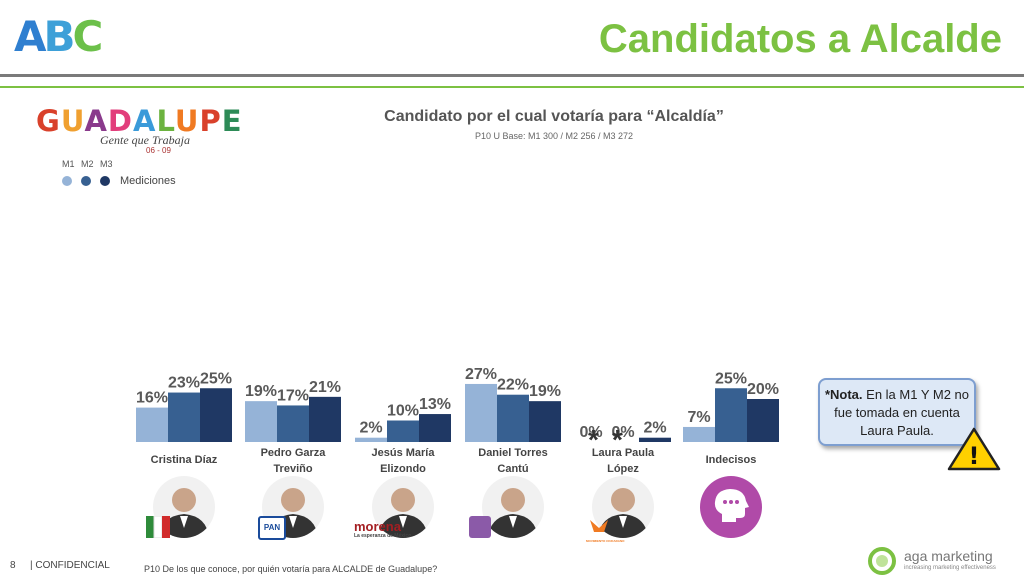  What do you see at coordinates (105, 181) in the screenshot?
I see `legend-dot-m3` at bounding box center [105, 181].